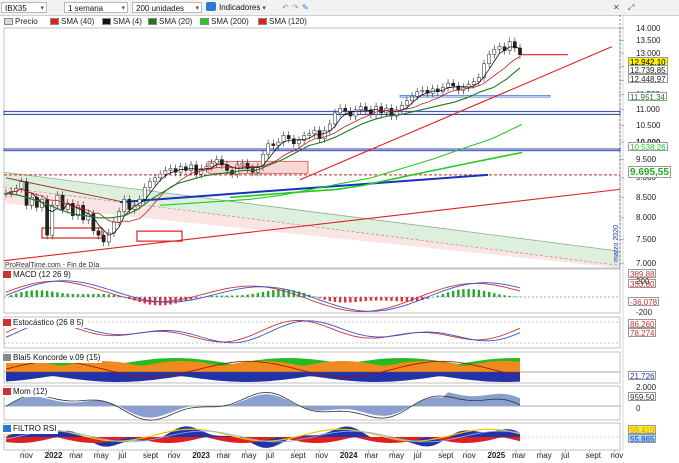 This screenshot has width=679, height=463. What do you see at coordinates (241, 7) in the screenshot?
I see `indicators-button: Indicadores ▾` at bounding box center [241, 7].